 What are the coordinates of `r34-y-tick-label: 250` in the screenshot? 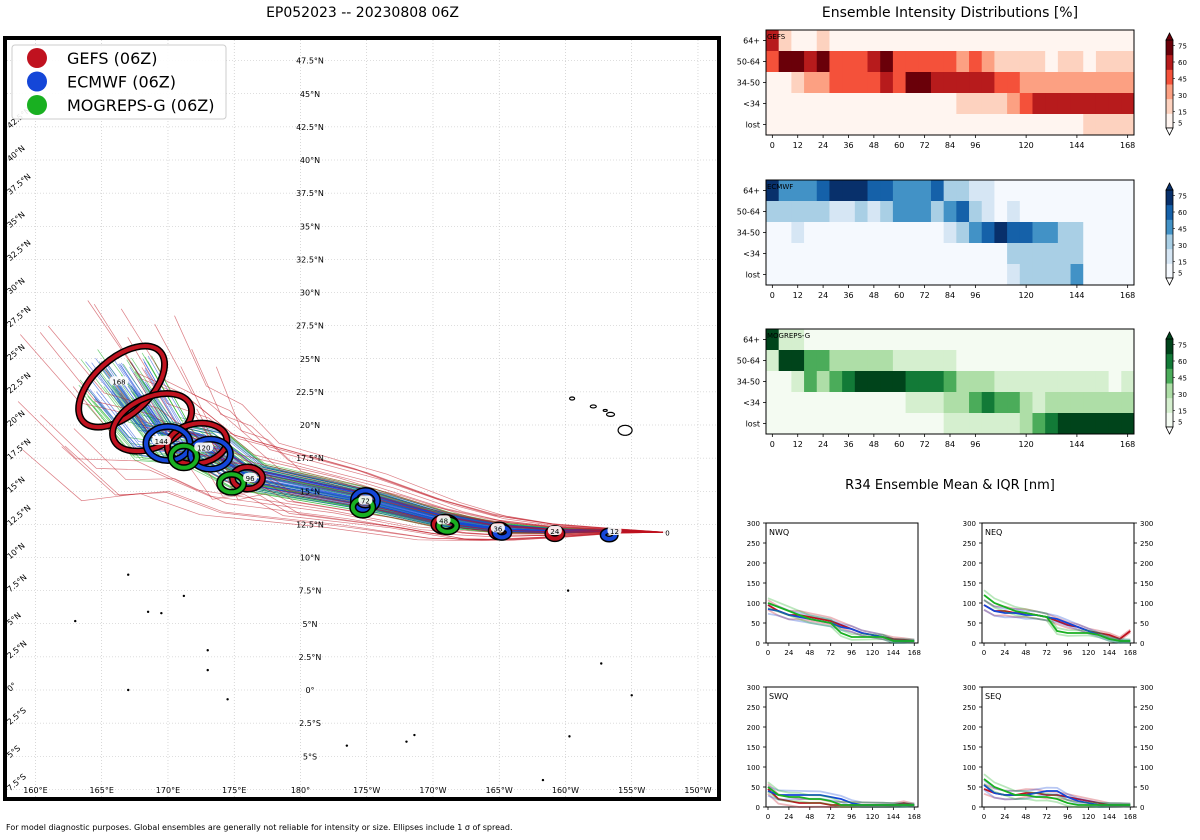 It's located at (1146, 544).